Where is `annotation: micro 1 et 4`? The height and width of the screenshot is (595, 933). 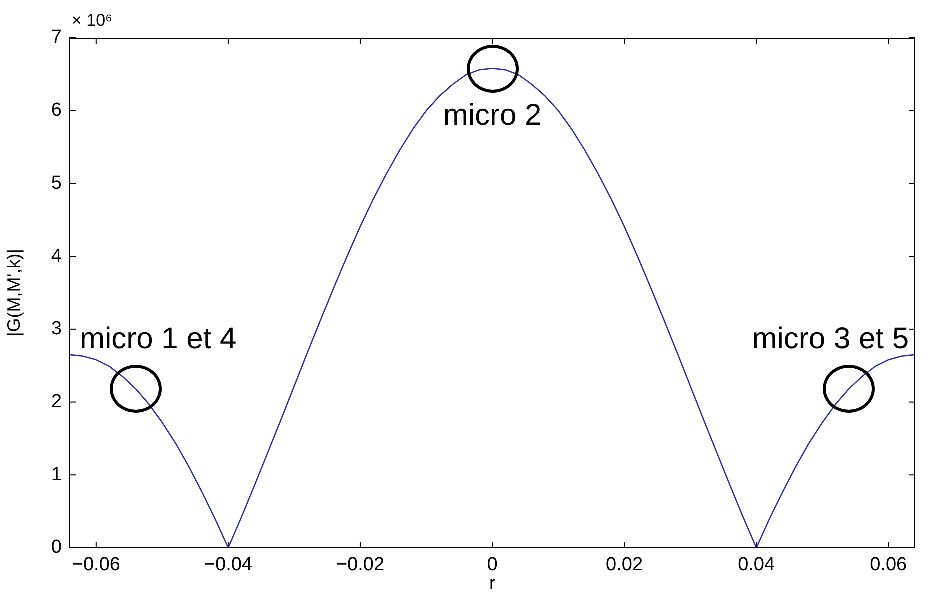 annotation: micro 1 et 4 is located at coordinates (158, 339).